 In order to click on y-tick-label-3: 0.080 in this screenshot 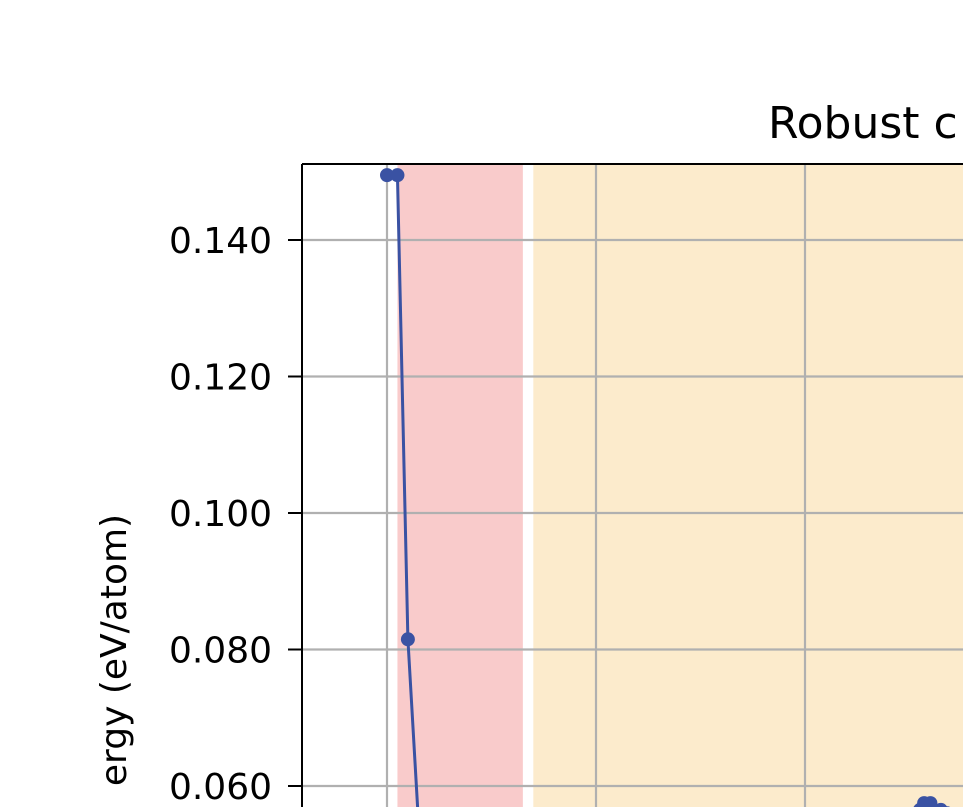, I will do `click(220, 651)`.